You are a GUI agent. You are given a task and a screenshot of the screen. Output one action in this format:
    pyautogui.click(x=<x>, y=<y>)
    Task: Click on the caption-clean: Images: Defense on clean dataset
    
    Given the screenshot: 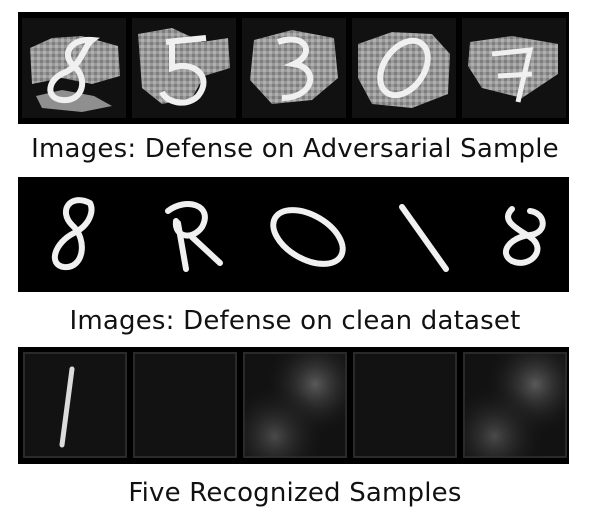 What is the action you would take?
    pyautogui.click(x=295, y=321)
    